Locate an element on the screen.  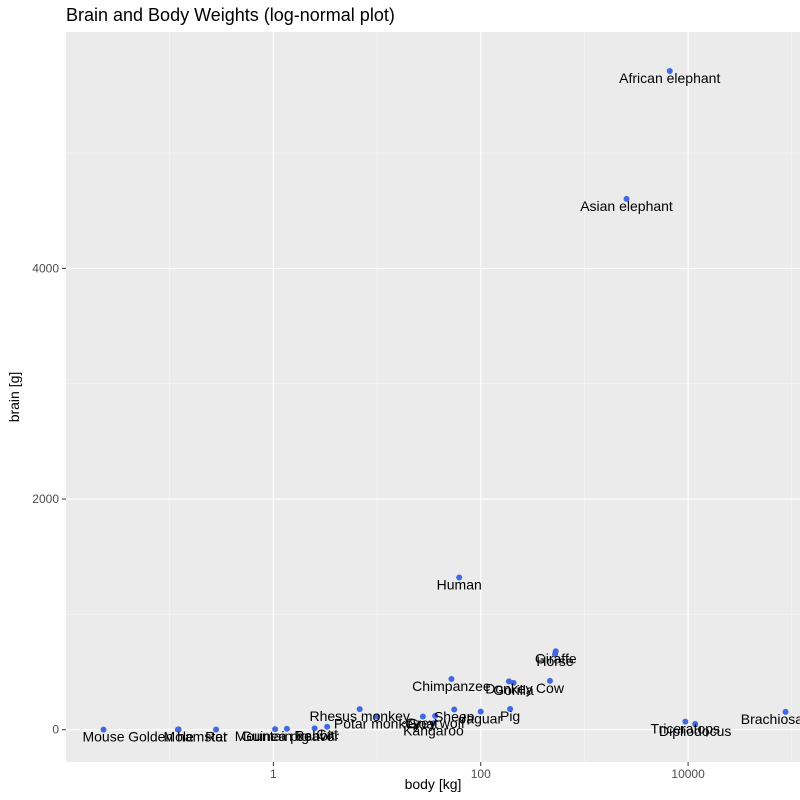
point-label: Dipliodocus is located at coordinates (695, 731).